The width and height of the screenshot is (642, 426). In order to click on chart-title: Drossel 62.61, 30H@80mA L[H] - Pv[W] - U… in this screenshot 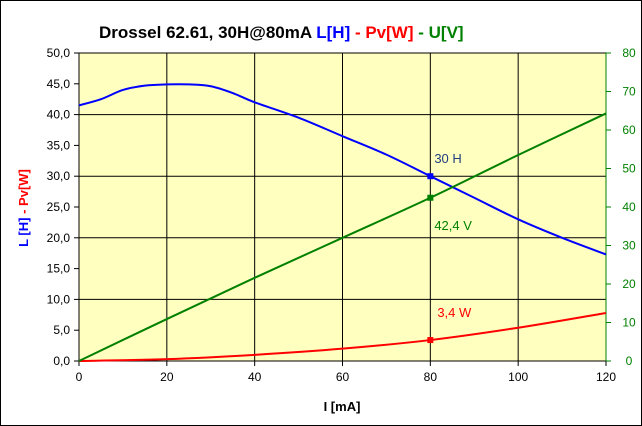, I will do `click(281, 32)`.